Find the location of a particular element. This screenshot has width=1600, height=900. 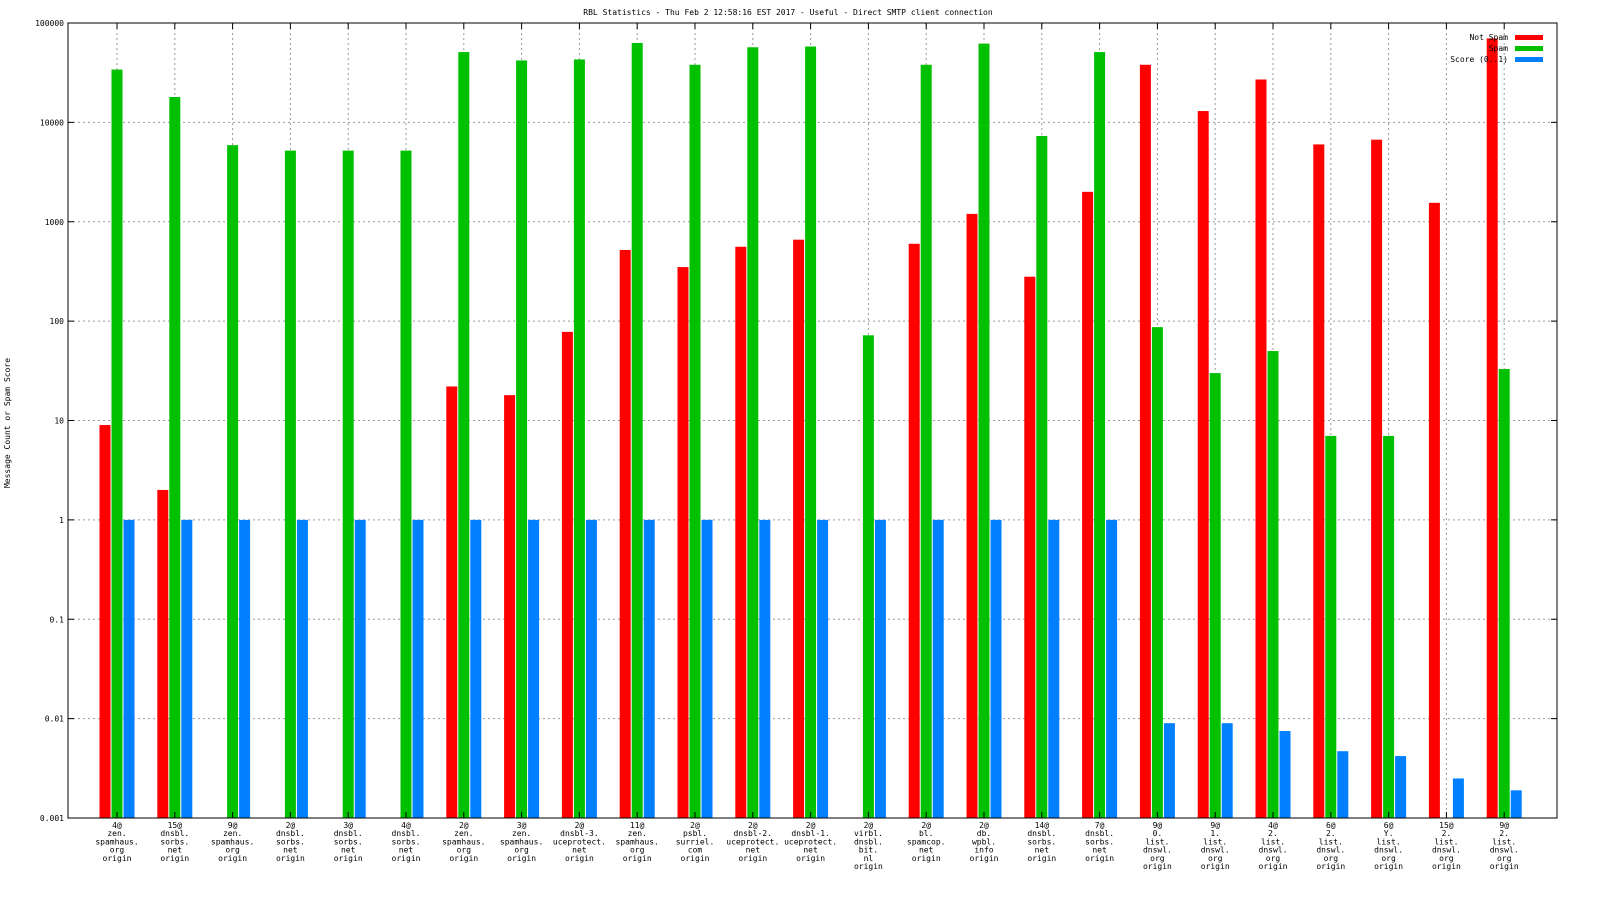

legend-label: Not Spam is located at coordinates (1488, 37).